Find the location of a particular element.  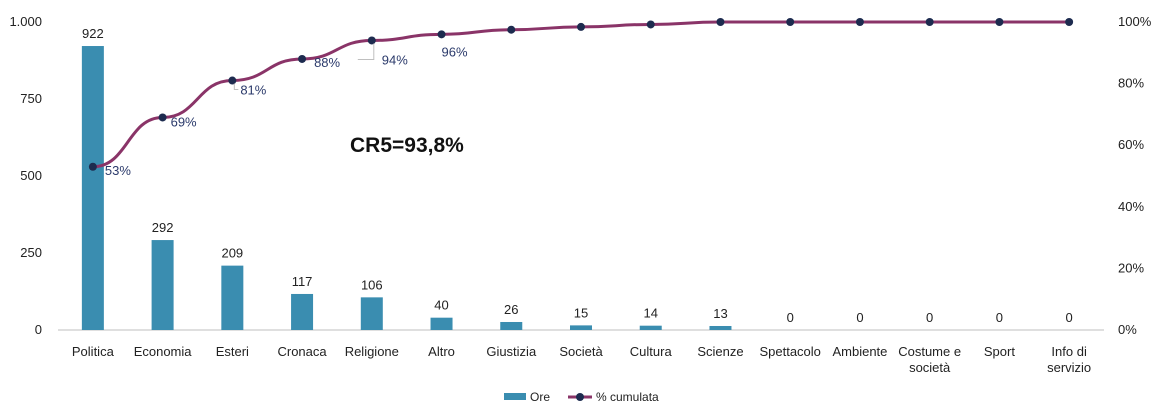

category-label: Cronaca is located at coordinates (302, 351).